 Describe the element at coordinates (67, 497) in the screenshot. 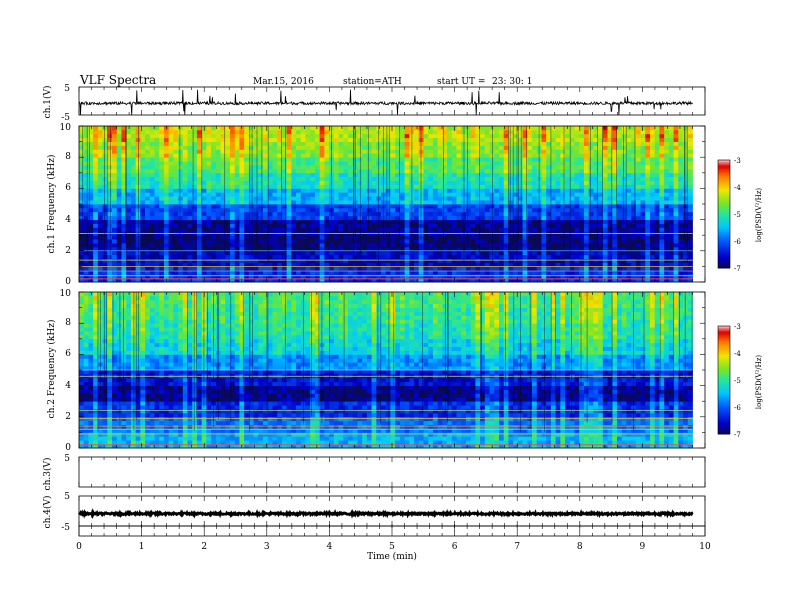

I see `ch4-ytick-top: 5` at that location.